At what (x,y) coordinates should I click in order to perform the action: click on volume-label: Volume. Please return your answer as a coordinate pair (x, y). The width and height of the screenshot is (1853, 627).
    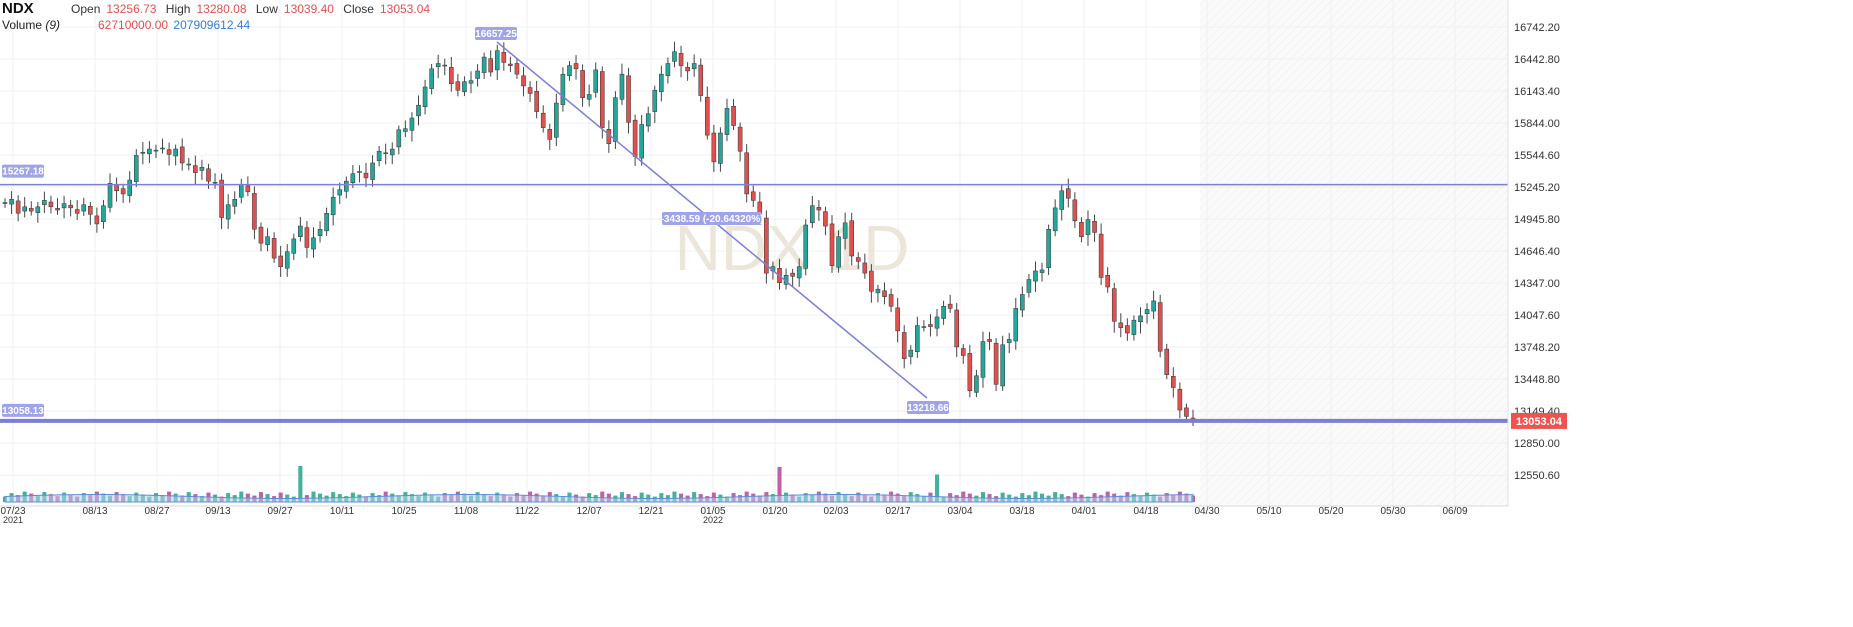
    Looking at the image, I should click on (22, 25).